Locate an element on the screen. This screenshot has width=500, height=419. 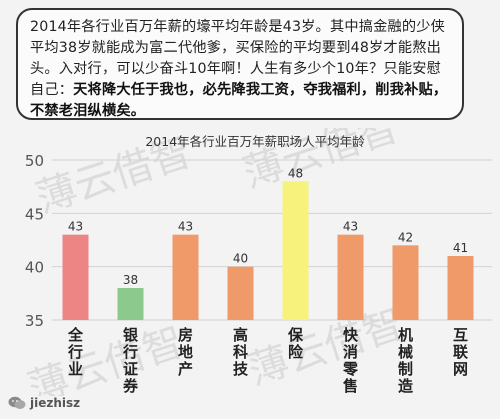
x-tick-label: 保险 is located at coordinates (295, 343).